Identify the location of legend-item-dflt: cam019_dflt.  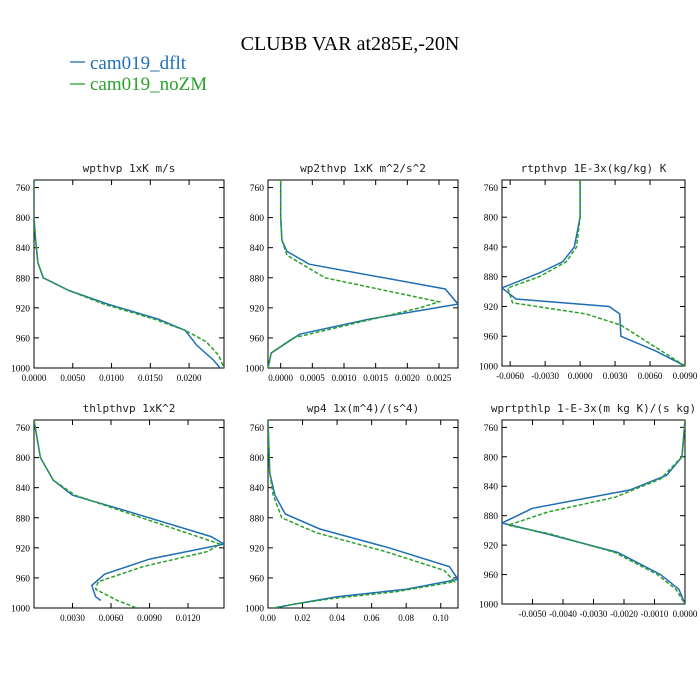
(128, 63).